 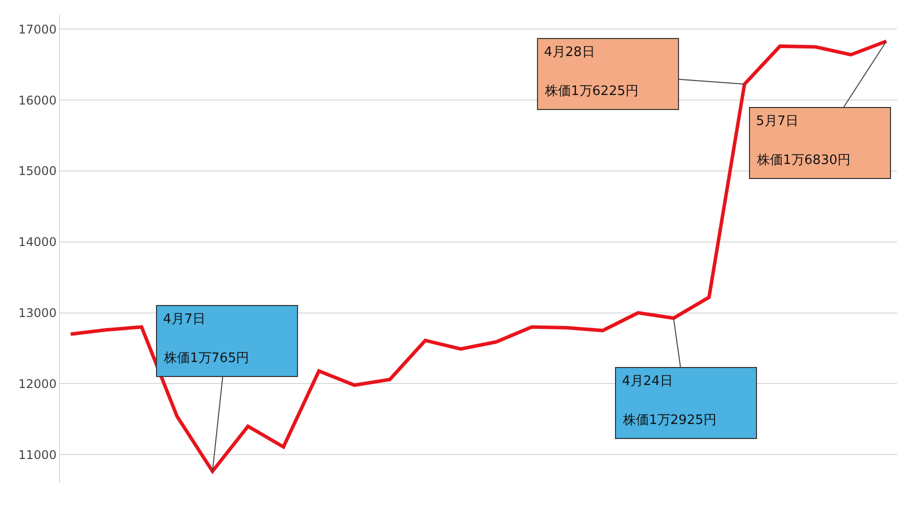 I want to click on y-tick-label: 16000, so click(x=37, y=100).